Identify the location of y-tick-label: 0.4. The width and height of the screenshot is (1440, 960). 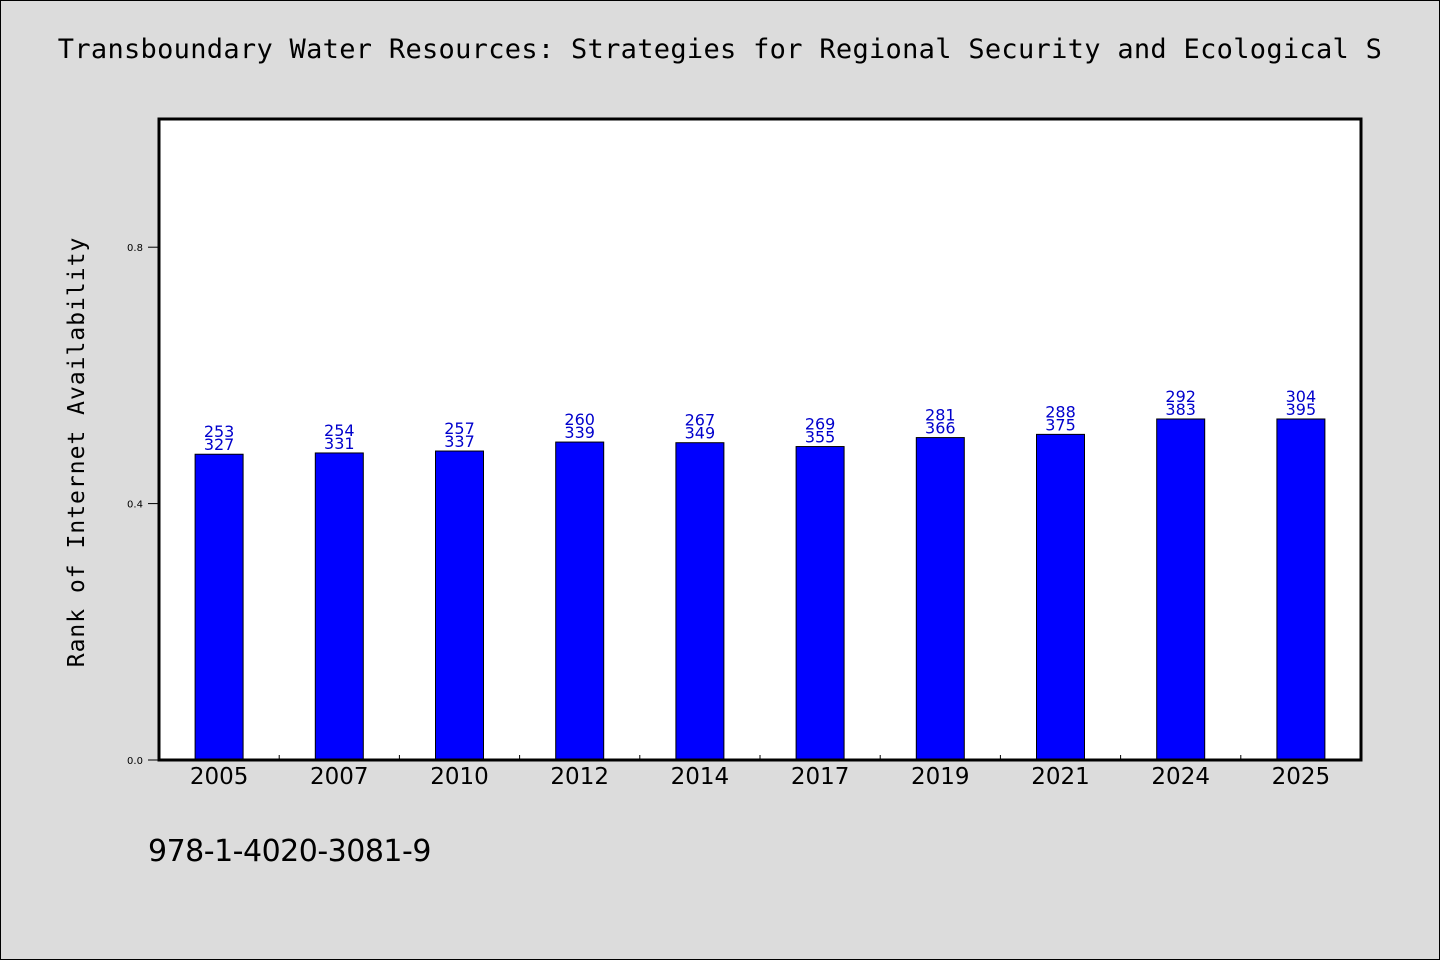
(135, 505).